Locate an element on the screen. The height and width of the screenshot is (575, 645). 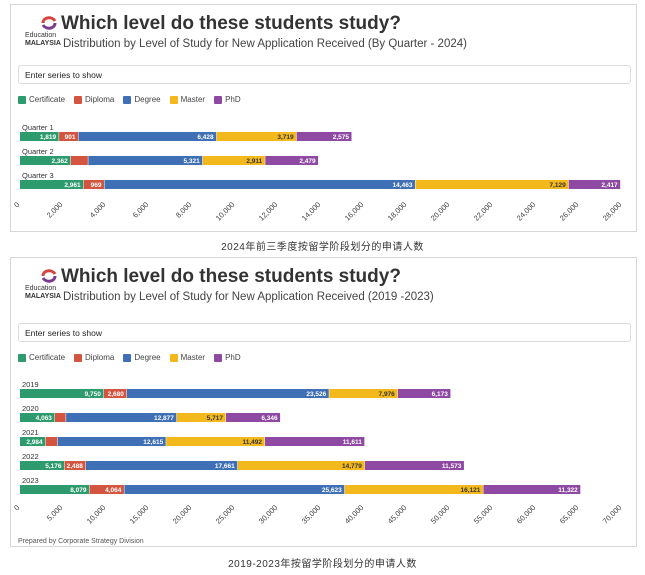
data-label: 2,680 is located at coordinates (116, 394).